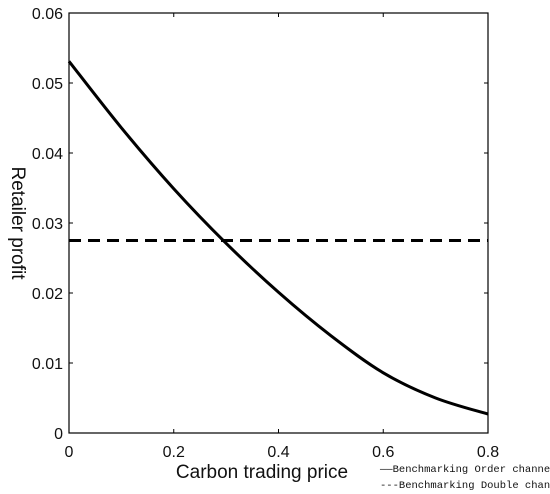  Describe the element at coordinates (465, 486) in the screenshot. I see `legend-entry-double: ---Benchmarking Double channel` at that location.